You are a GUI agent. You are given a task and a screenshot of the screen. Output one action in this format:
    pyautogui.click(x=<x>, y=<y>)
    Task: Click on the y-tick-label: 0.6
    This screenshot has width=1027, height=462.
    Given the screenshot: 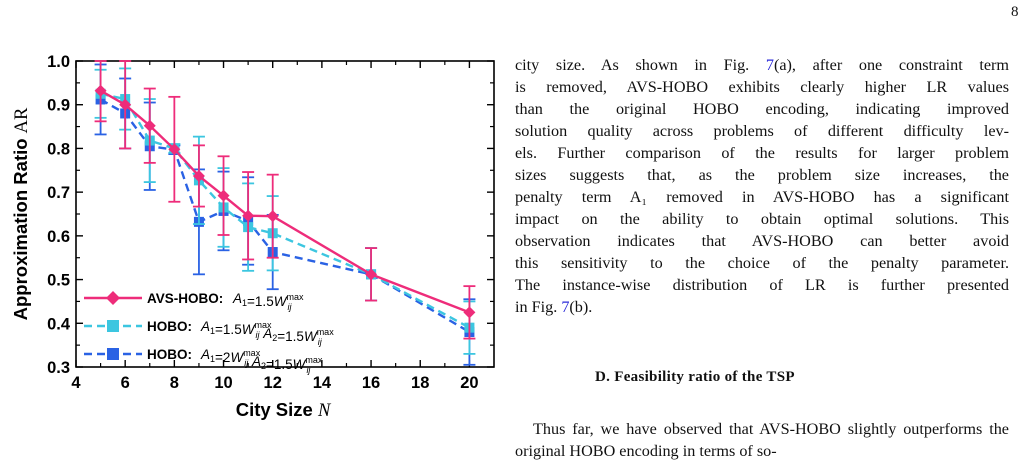 What is the action you would take?
    pyautogui.click(x=58, y=237)
    